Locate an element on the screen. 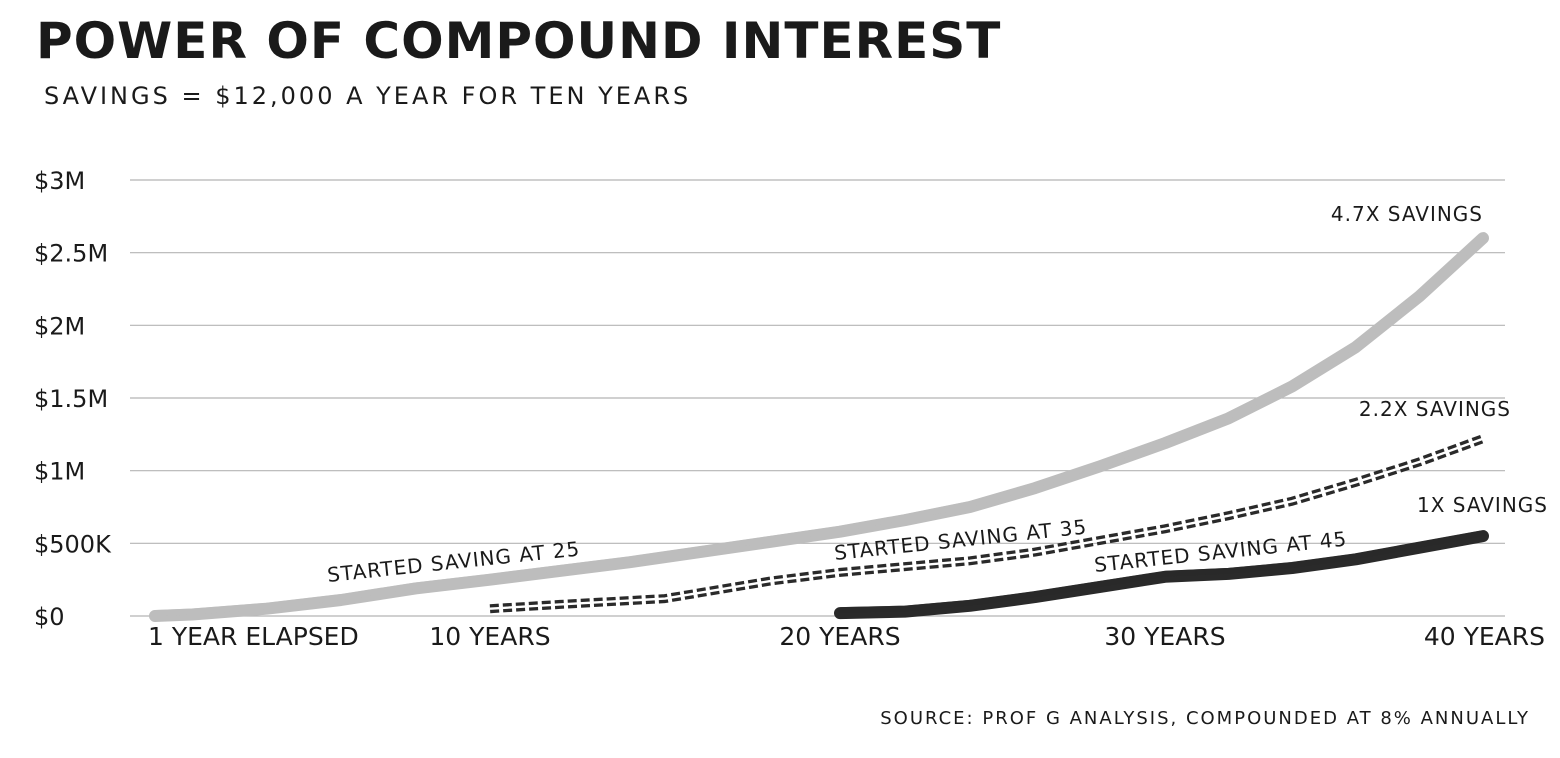 This screenshot has height=758, width=1560. y-tick-label-2: $1M is located at coordinates (59, 472).